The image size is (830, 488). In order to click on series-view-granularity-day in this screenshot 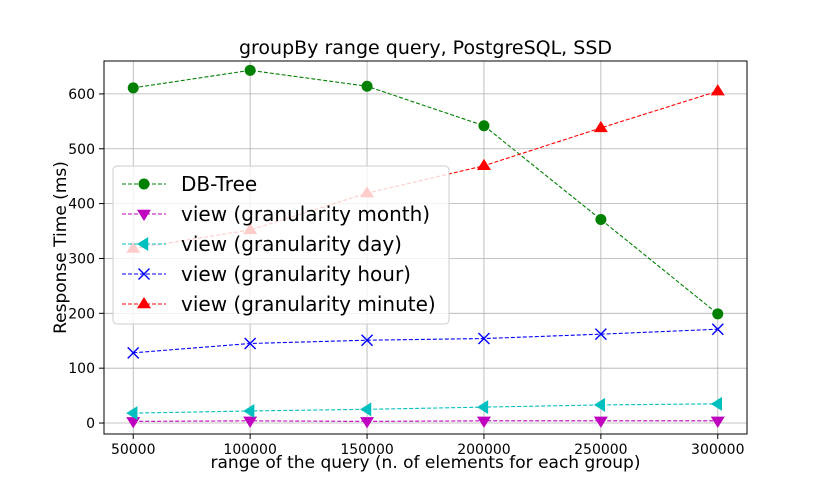, I will do `click(424, 408)`.